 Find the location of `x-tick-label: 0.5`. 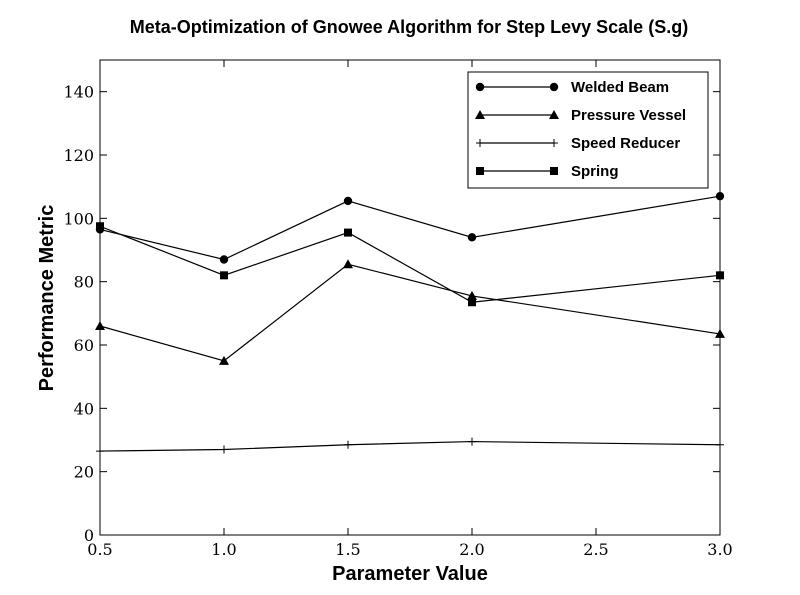

x-tick-label: 0.5 is located at coordinates (99, 549).